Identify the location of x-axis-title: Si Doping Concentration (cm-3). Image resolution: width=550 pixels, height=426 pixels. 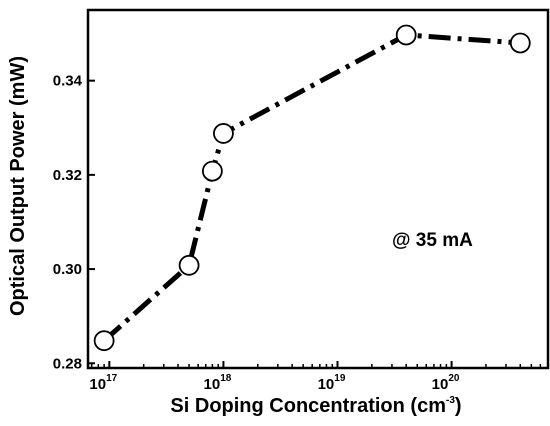
(315, 406).